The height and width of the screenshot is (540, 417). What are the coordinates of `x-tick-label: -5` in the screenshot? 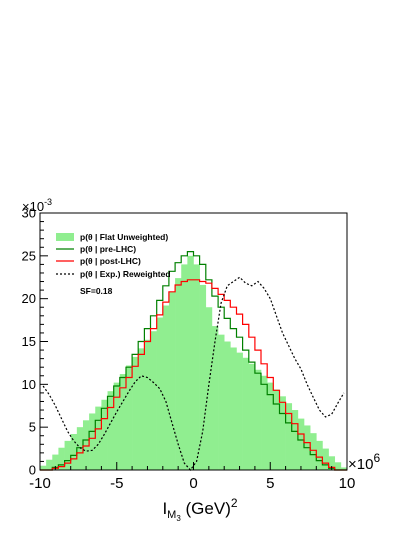 It's located at (116, 483).